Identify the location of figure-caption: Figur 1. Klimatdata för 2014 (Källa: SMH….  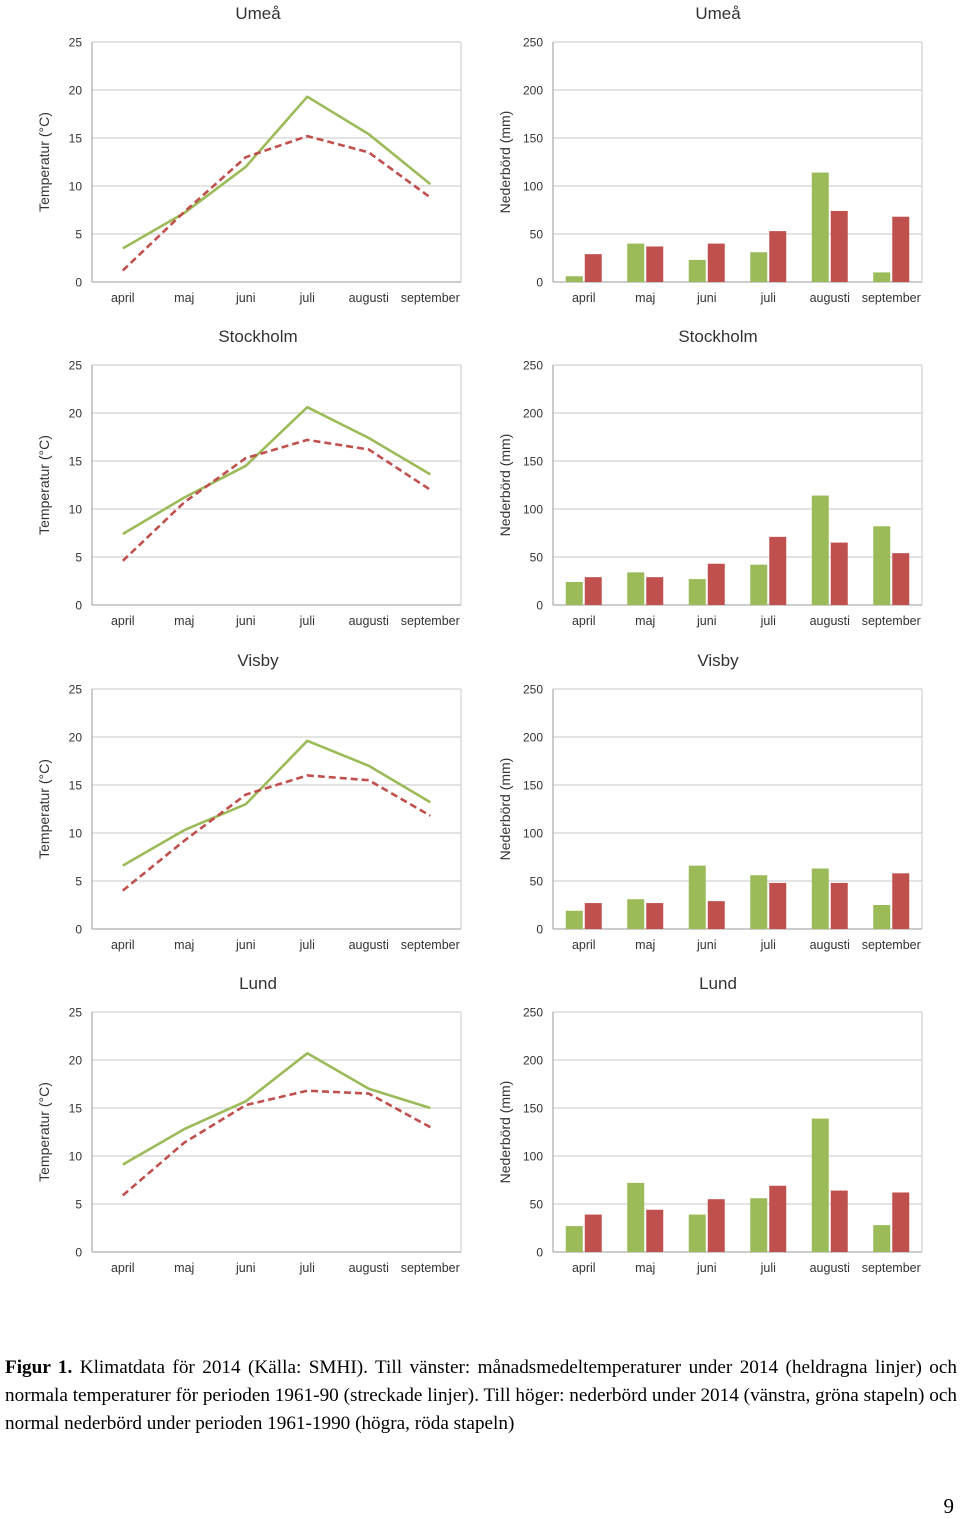
(481, 1396).